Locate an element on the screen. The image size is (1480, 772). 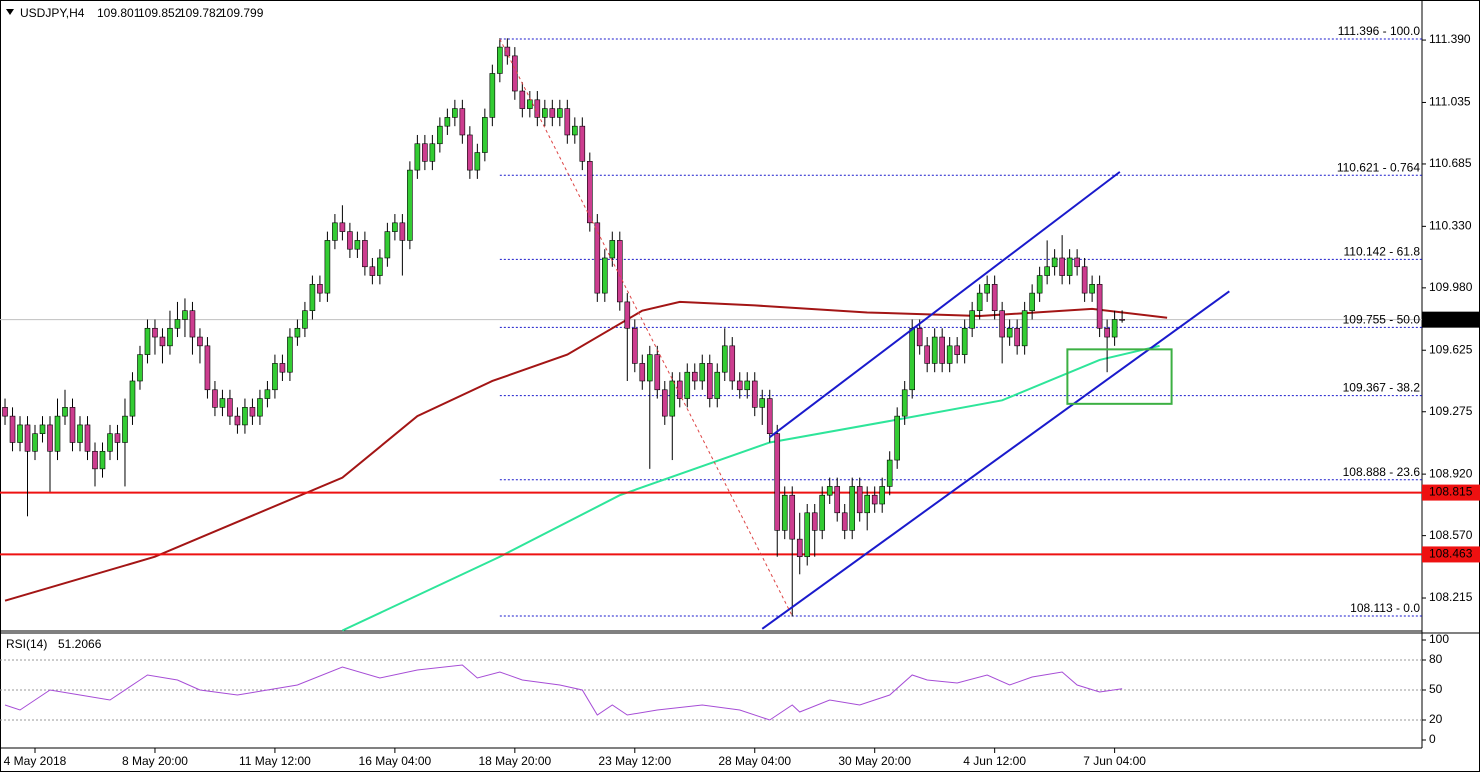
low: 109.782 is located at coordinates (201, 13).